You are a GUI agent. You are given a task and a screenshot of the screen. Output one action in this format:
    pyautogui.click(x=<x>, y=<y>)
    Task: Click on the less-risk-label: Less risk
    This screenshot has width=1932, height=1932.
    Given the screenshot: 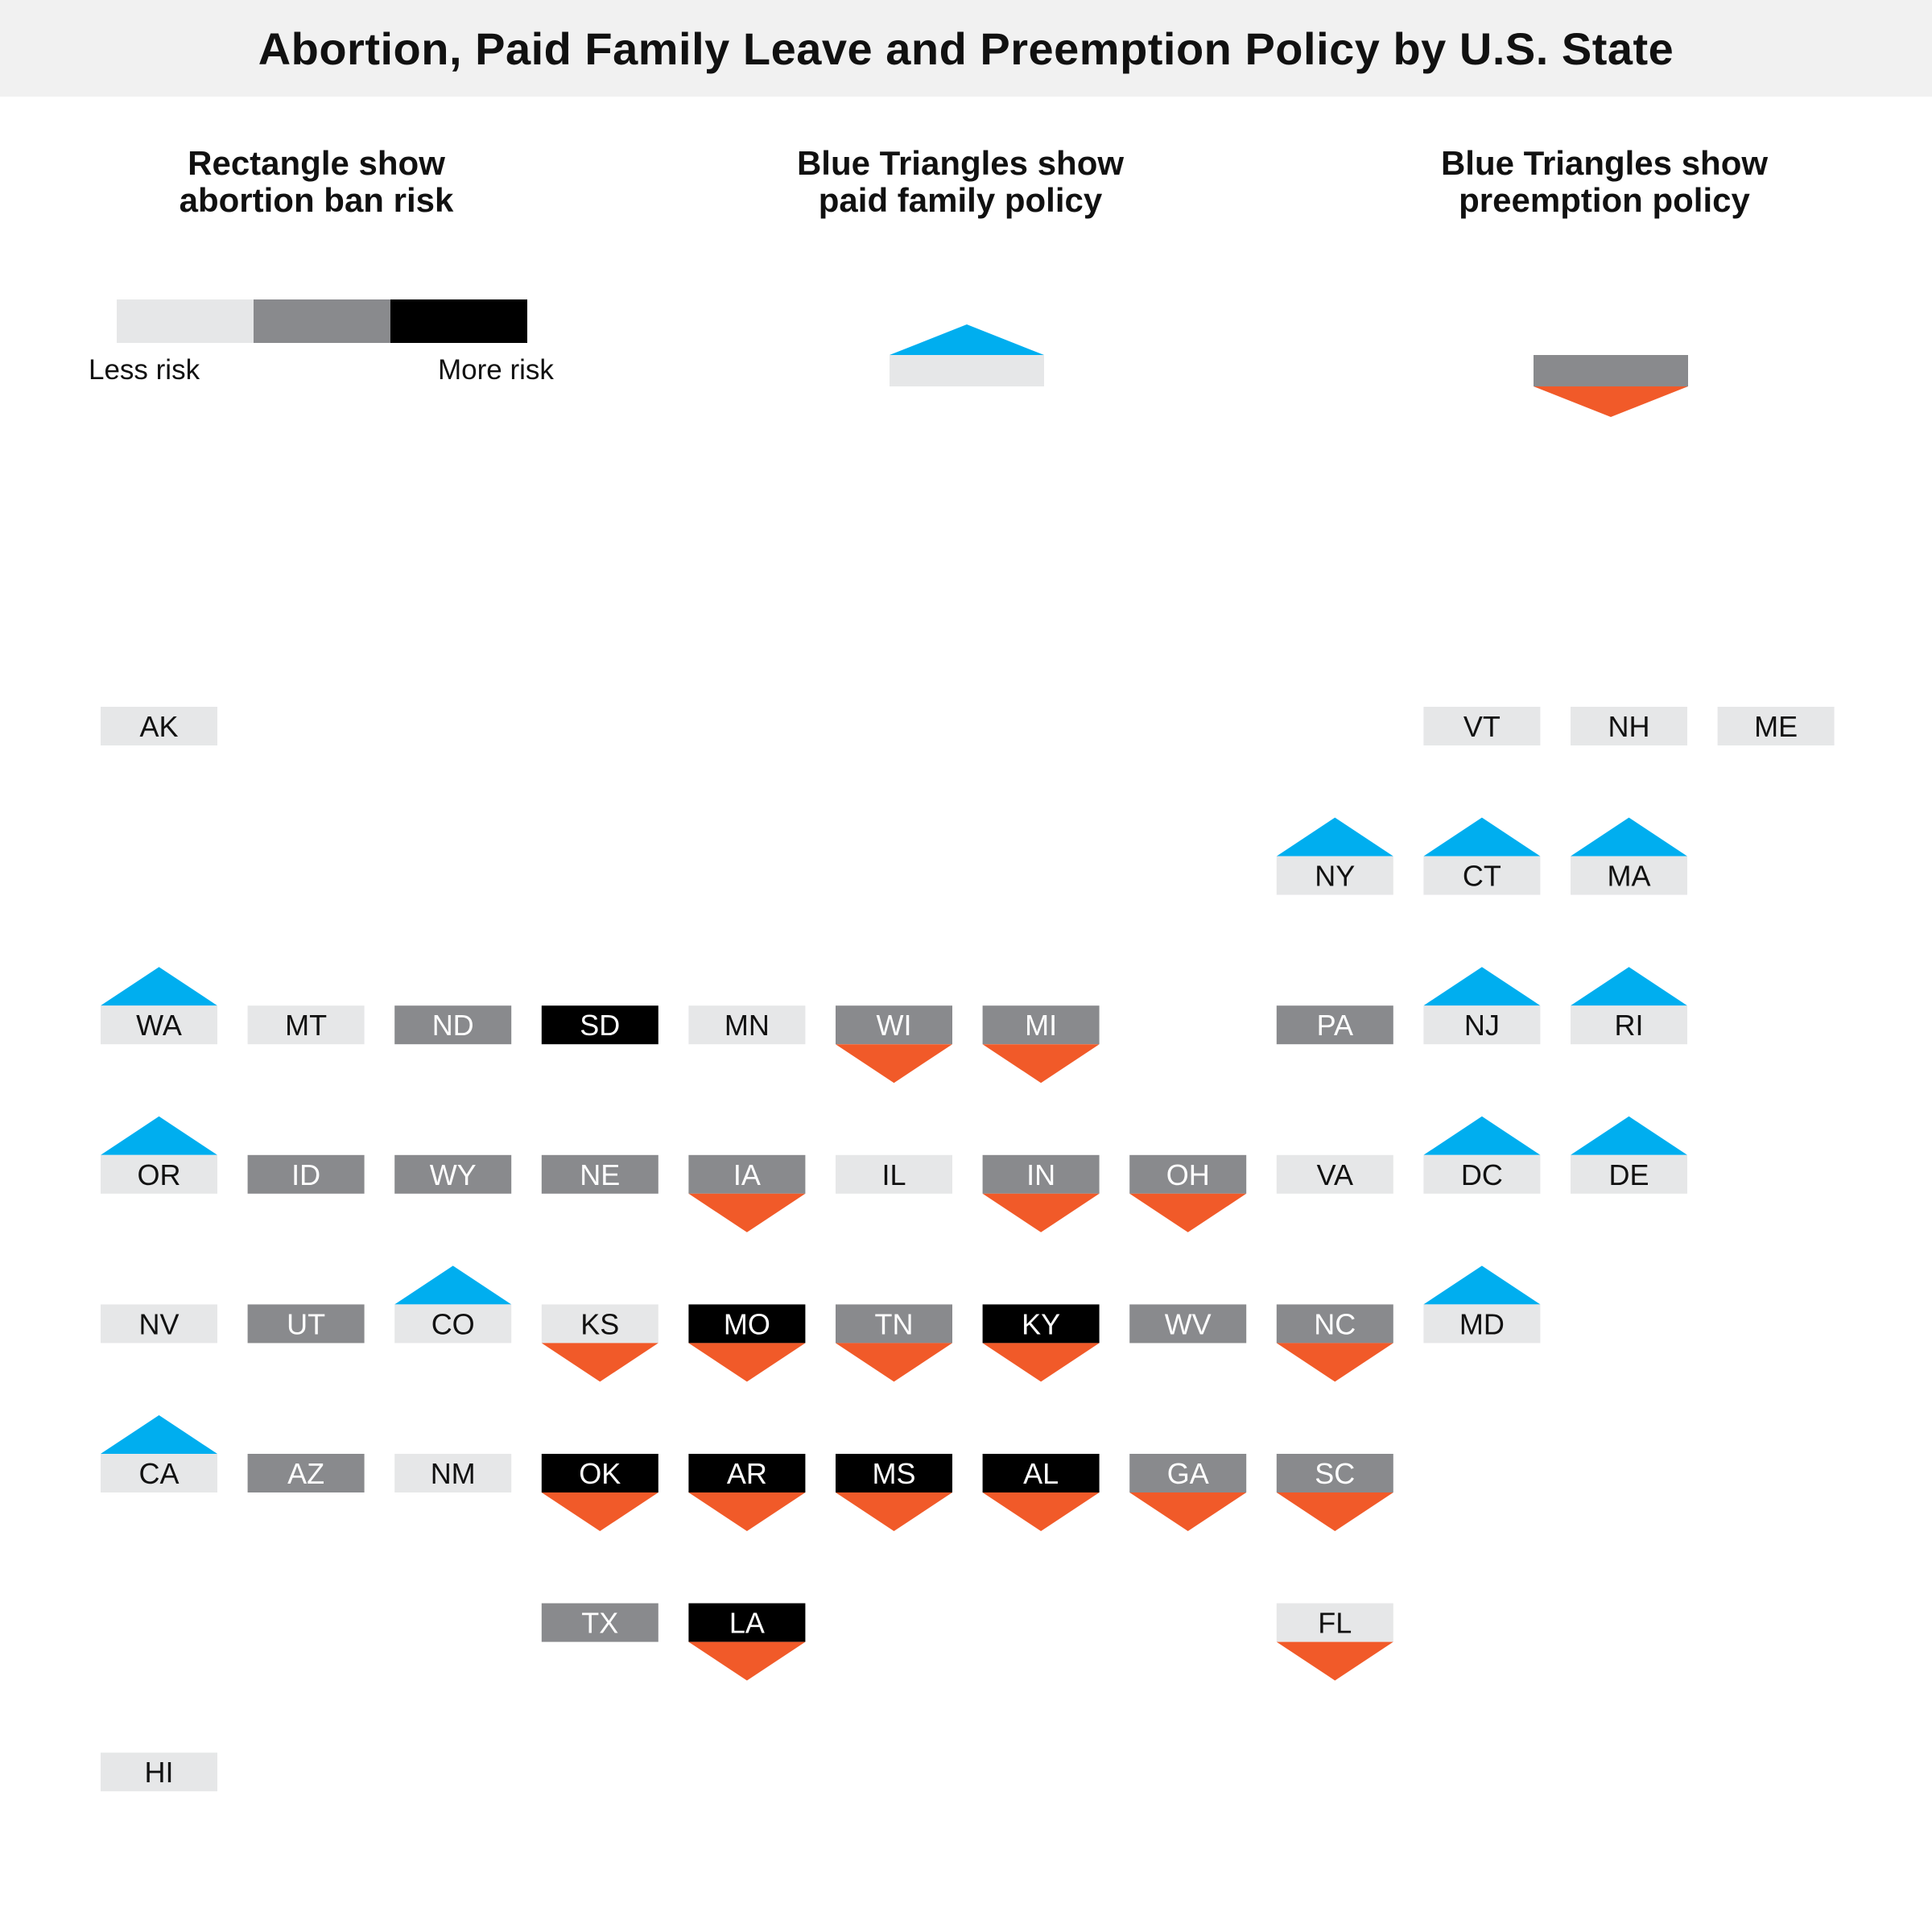 What is the action you would take?
    pyautogui.click(x=144, y=370)
    